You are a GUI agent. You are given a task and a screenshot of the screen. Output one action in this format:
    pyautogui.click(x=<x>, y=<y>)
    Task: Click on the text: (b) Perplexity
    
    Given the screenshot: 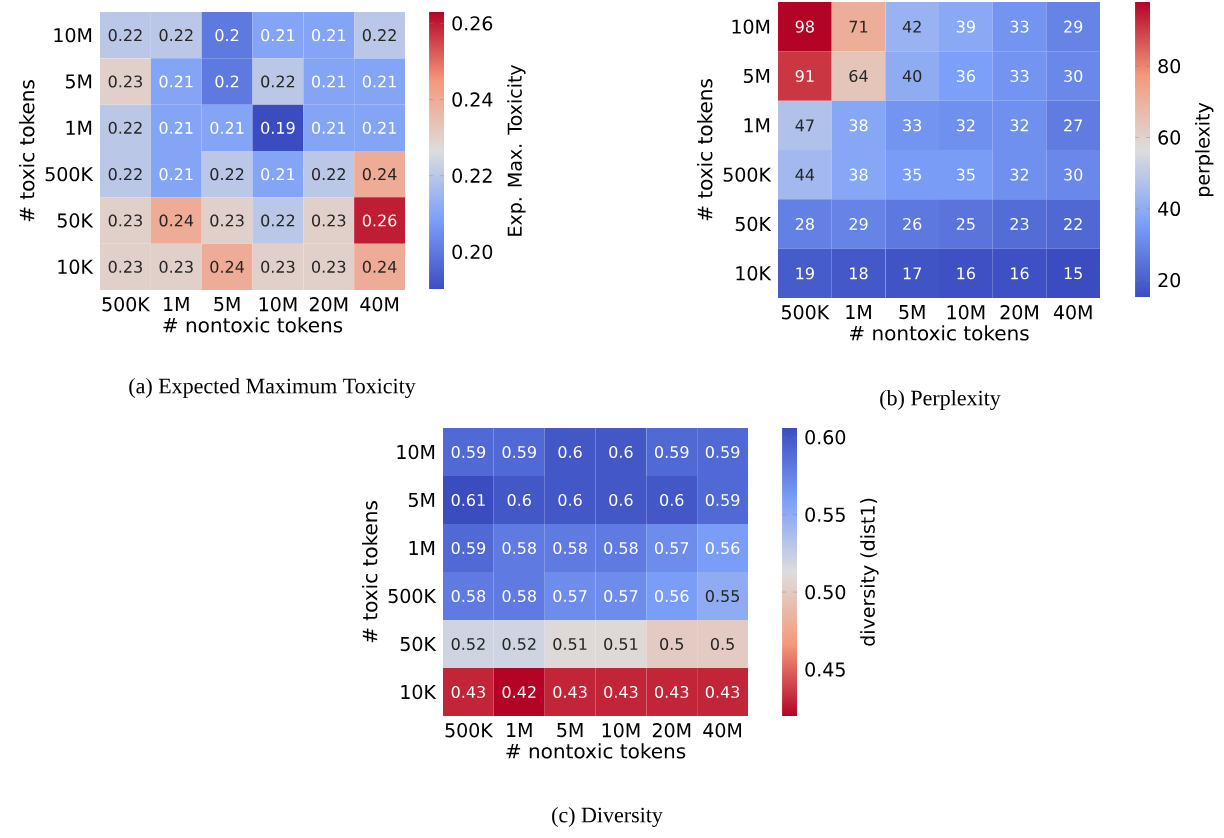 What is the action you would take?
    pyautogui.click(x=940, y=400)
    